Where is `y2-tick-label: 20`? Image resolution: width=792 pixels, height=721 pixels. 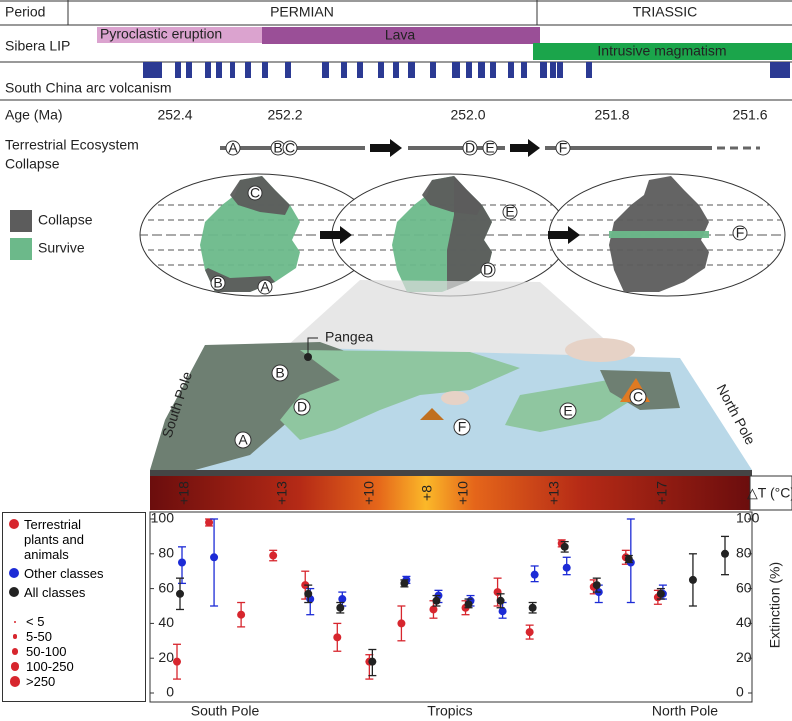 y2-tick-label: 20 is located at coordinates (744, 657).